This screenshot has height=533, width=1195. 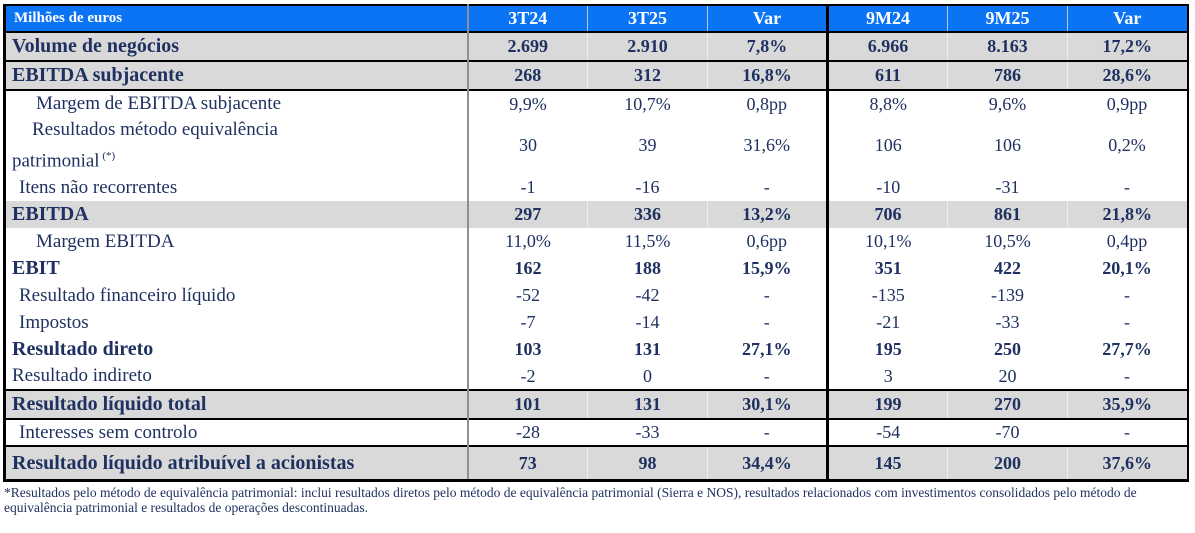 I want to click on cell-value: 422, so click(x=1007, y=268).